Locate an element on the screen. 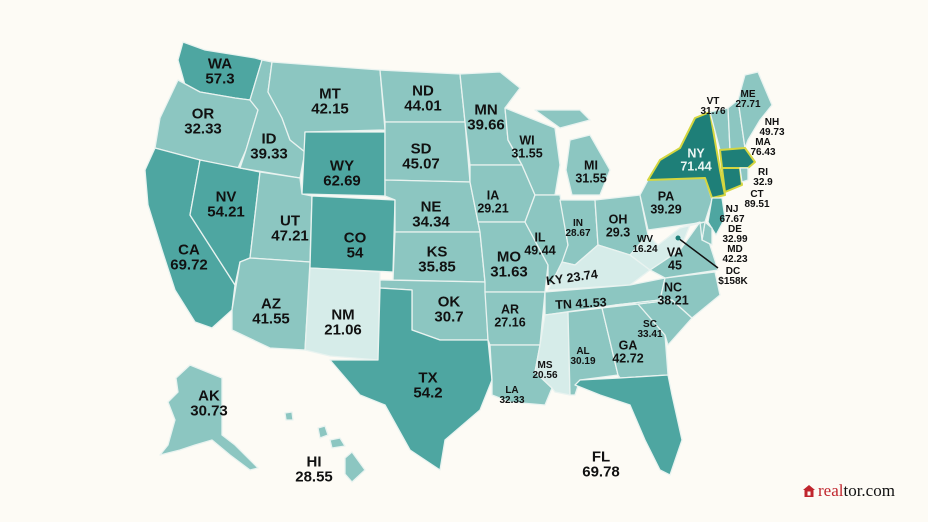  state-ak is located at coordinates (209, 417).